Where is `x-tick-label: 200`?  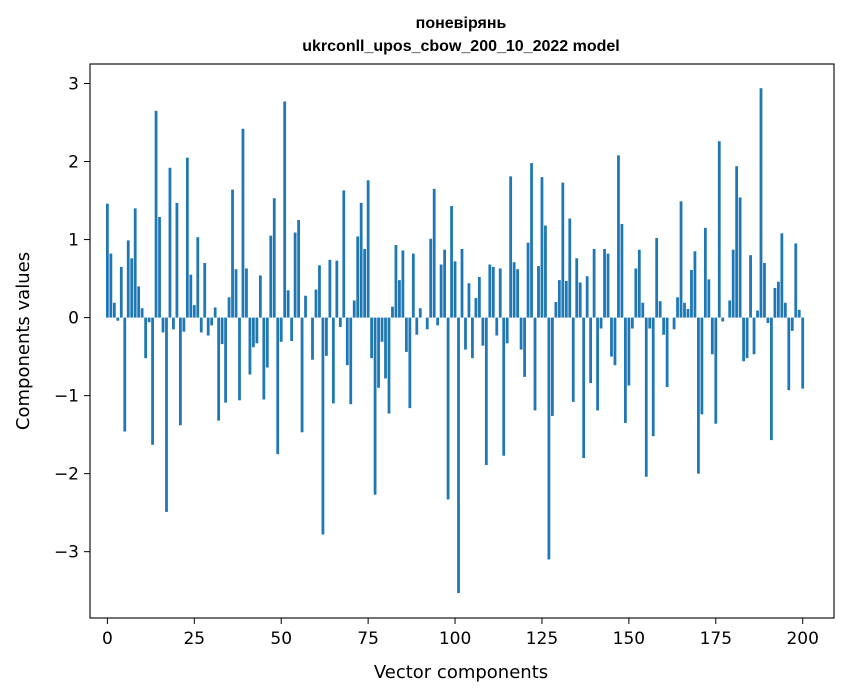 x-tick-label: 200 is located at coordinates (802, 639).